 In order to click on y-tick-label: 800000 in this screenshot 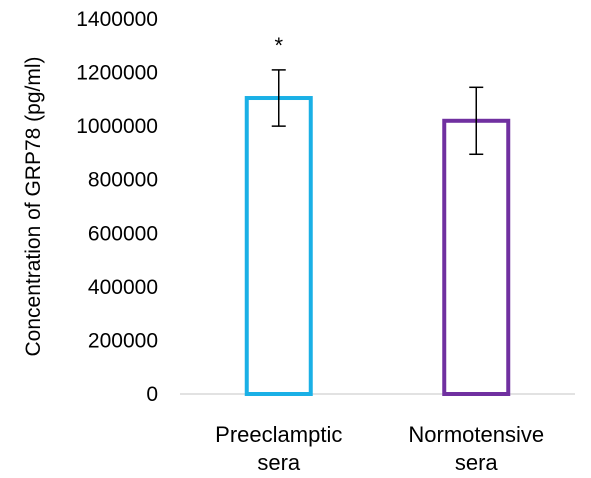, I will do `click(123, 180)`.